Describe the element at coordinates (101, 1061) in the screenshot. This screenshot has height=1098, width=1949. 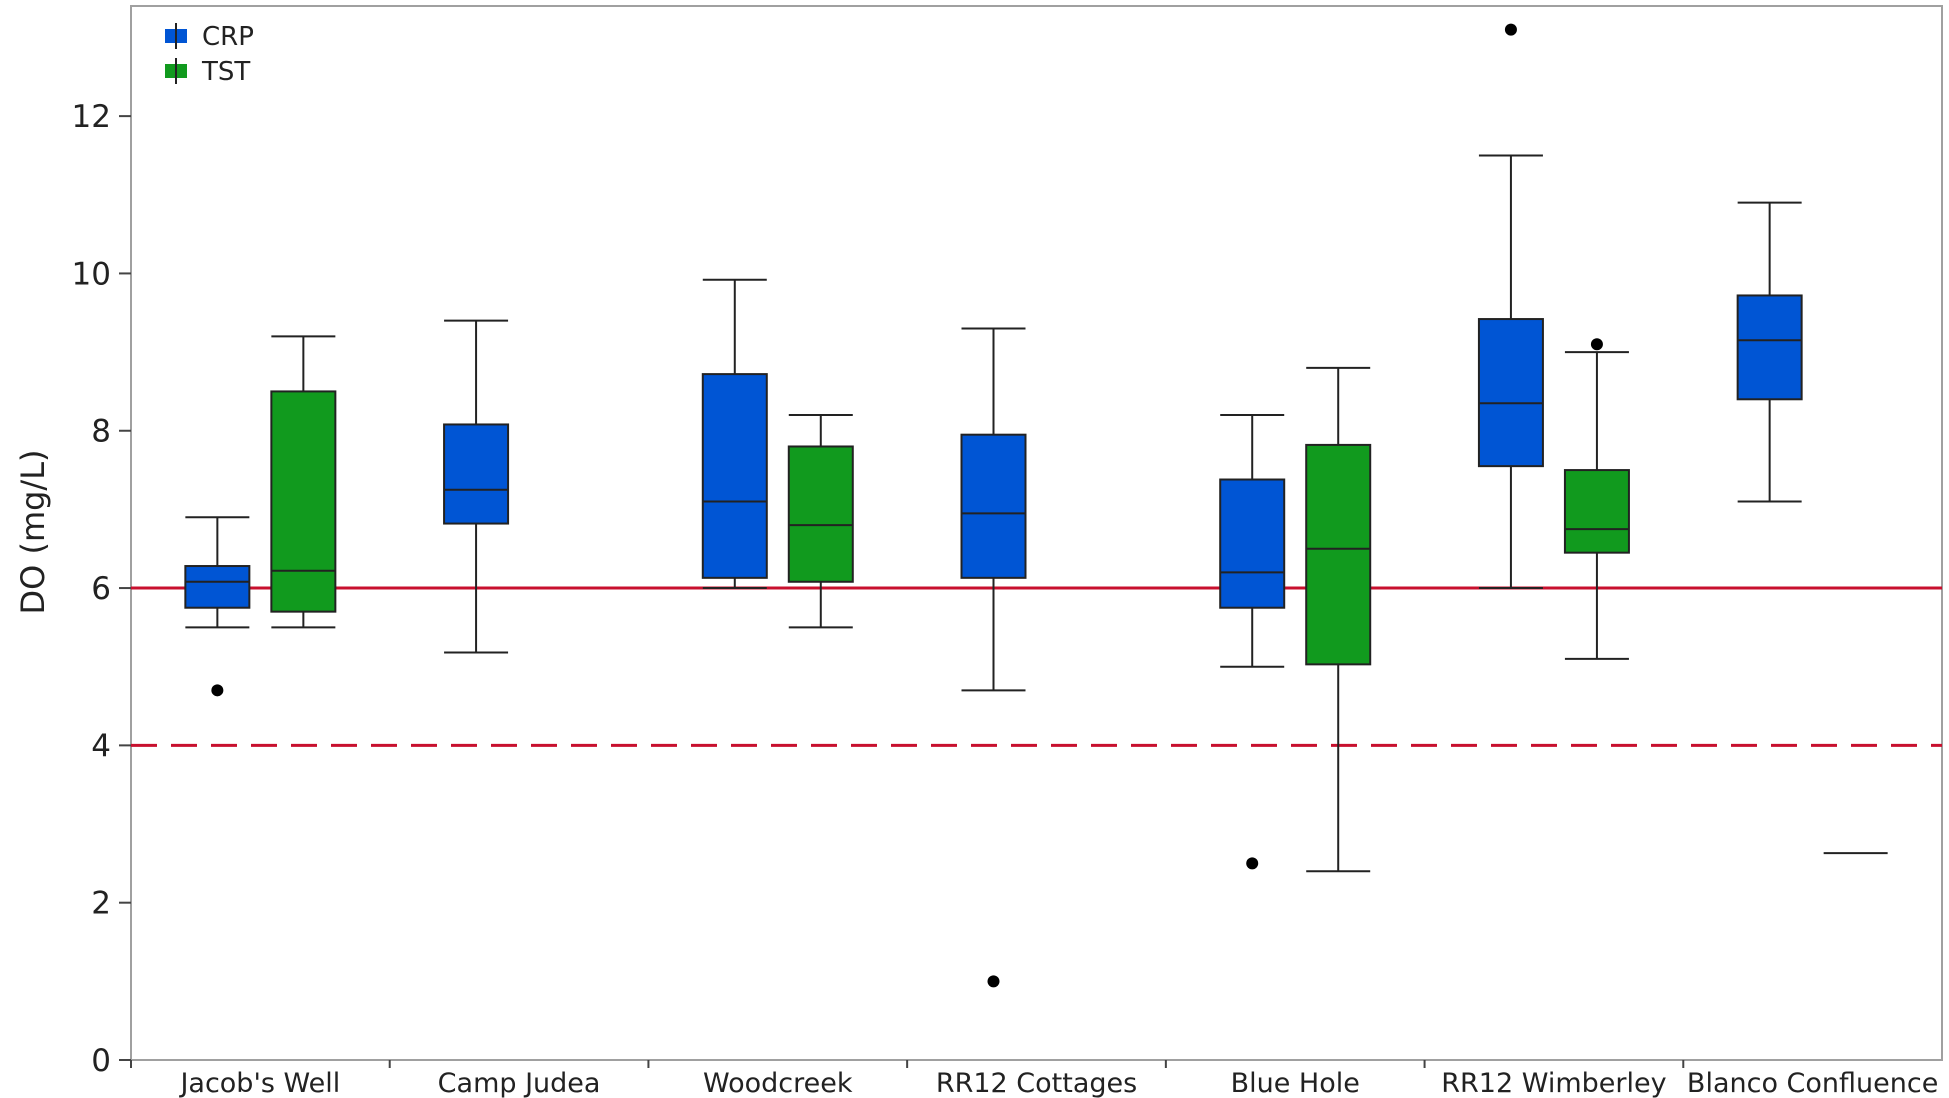
I see `y-tick-label: 0` at that location.